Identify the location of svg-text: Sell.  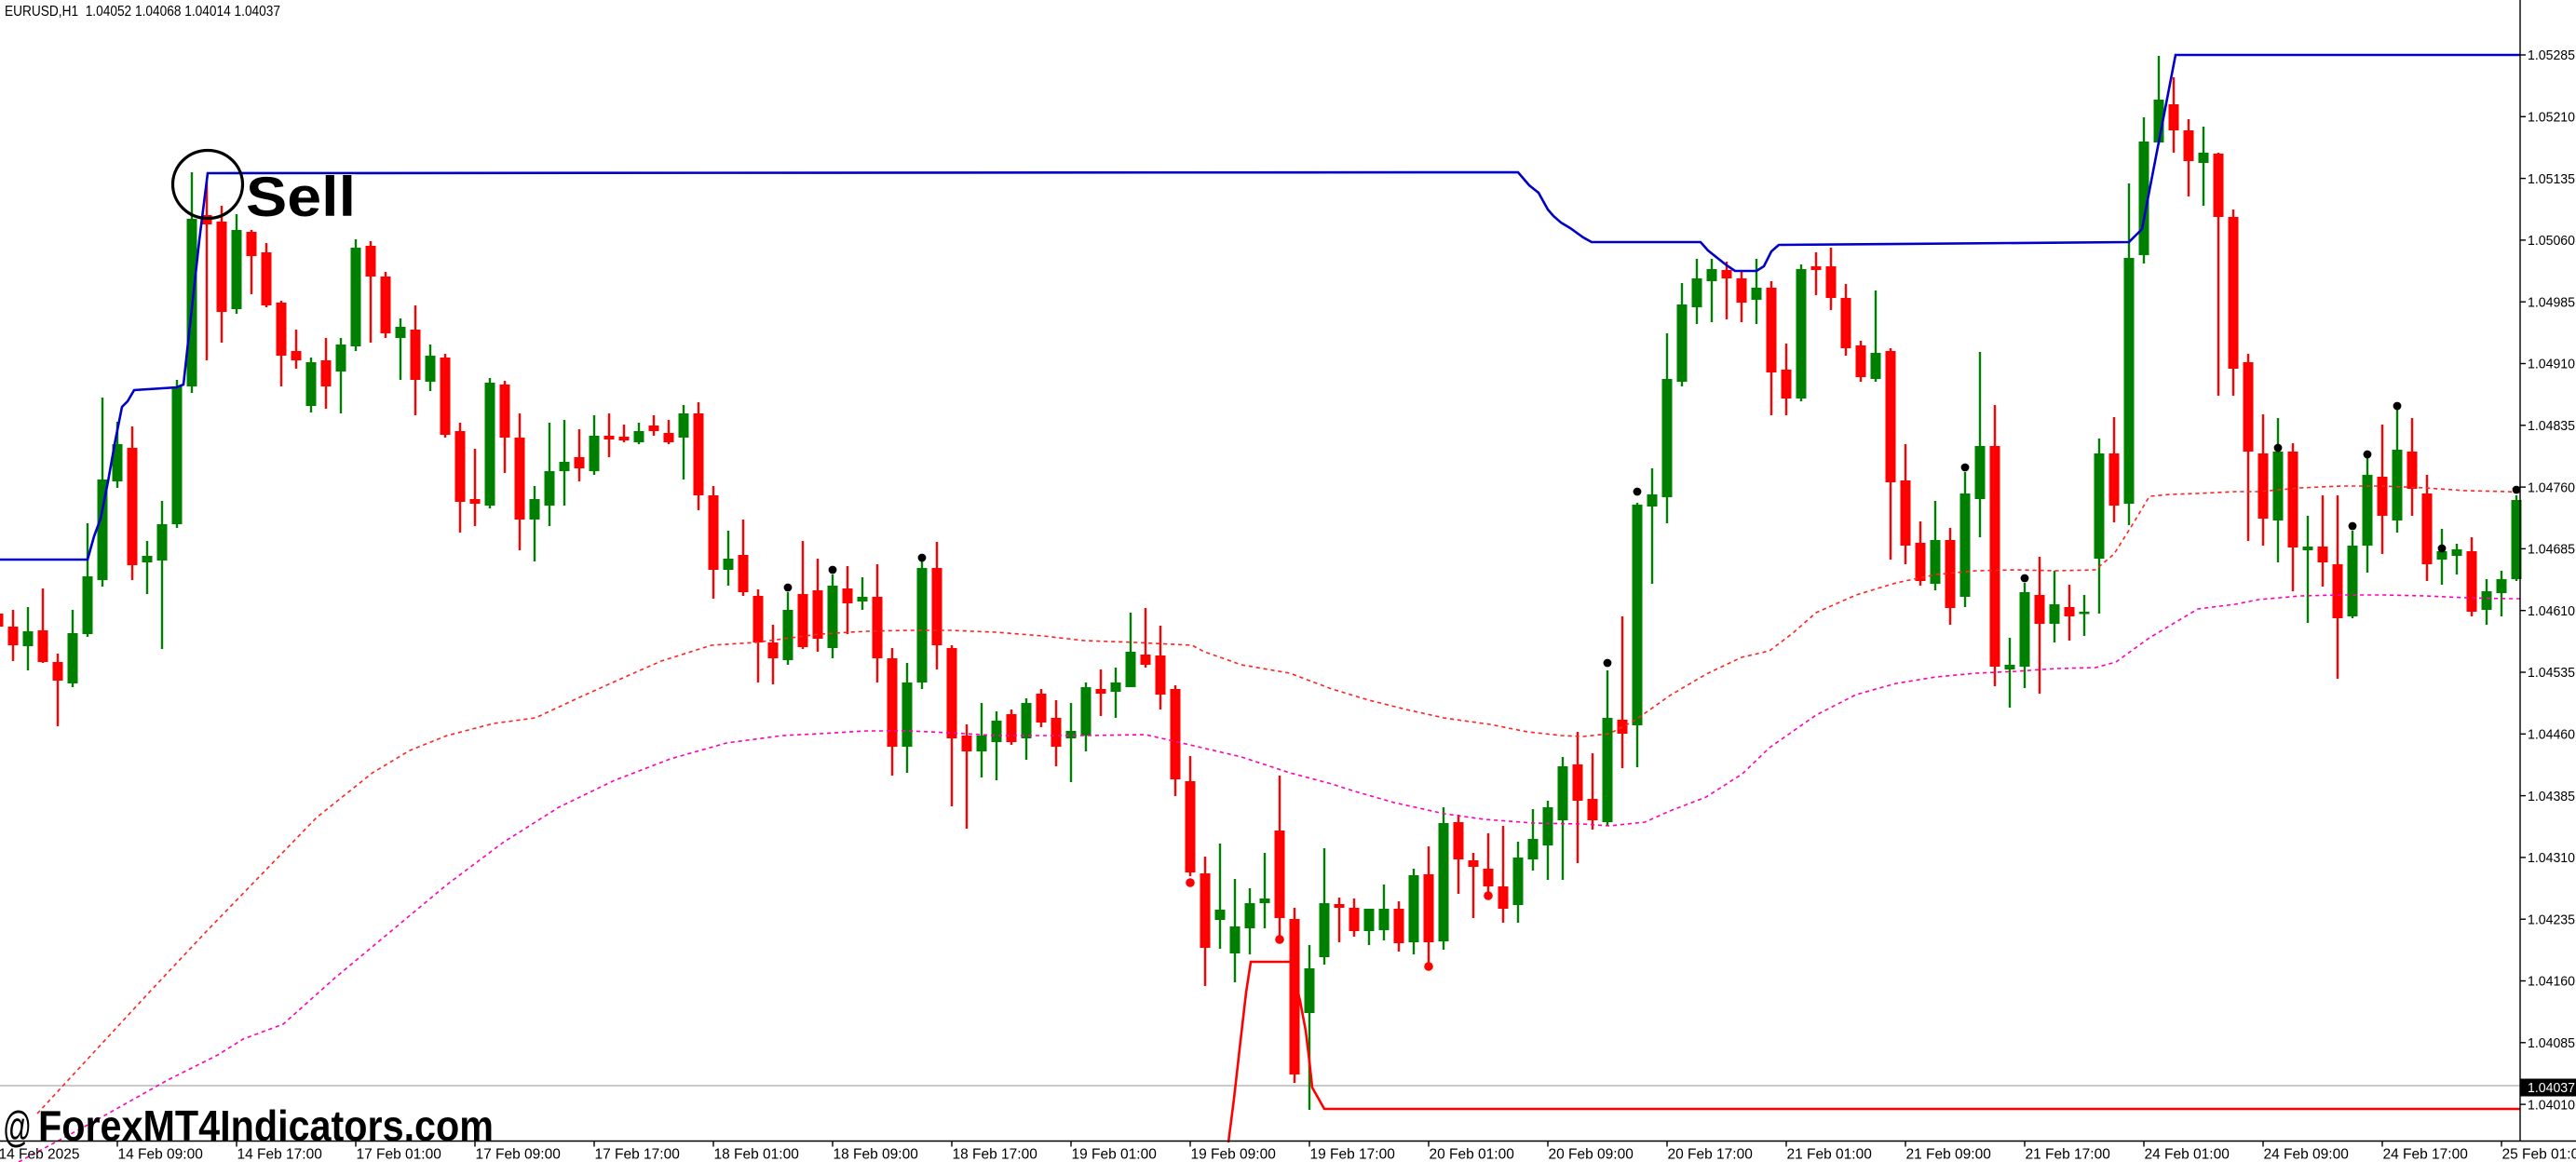
(301, 197).